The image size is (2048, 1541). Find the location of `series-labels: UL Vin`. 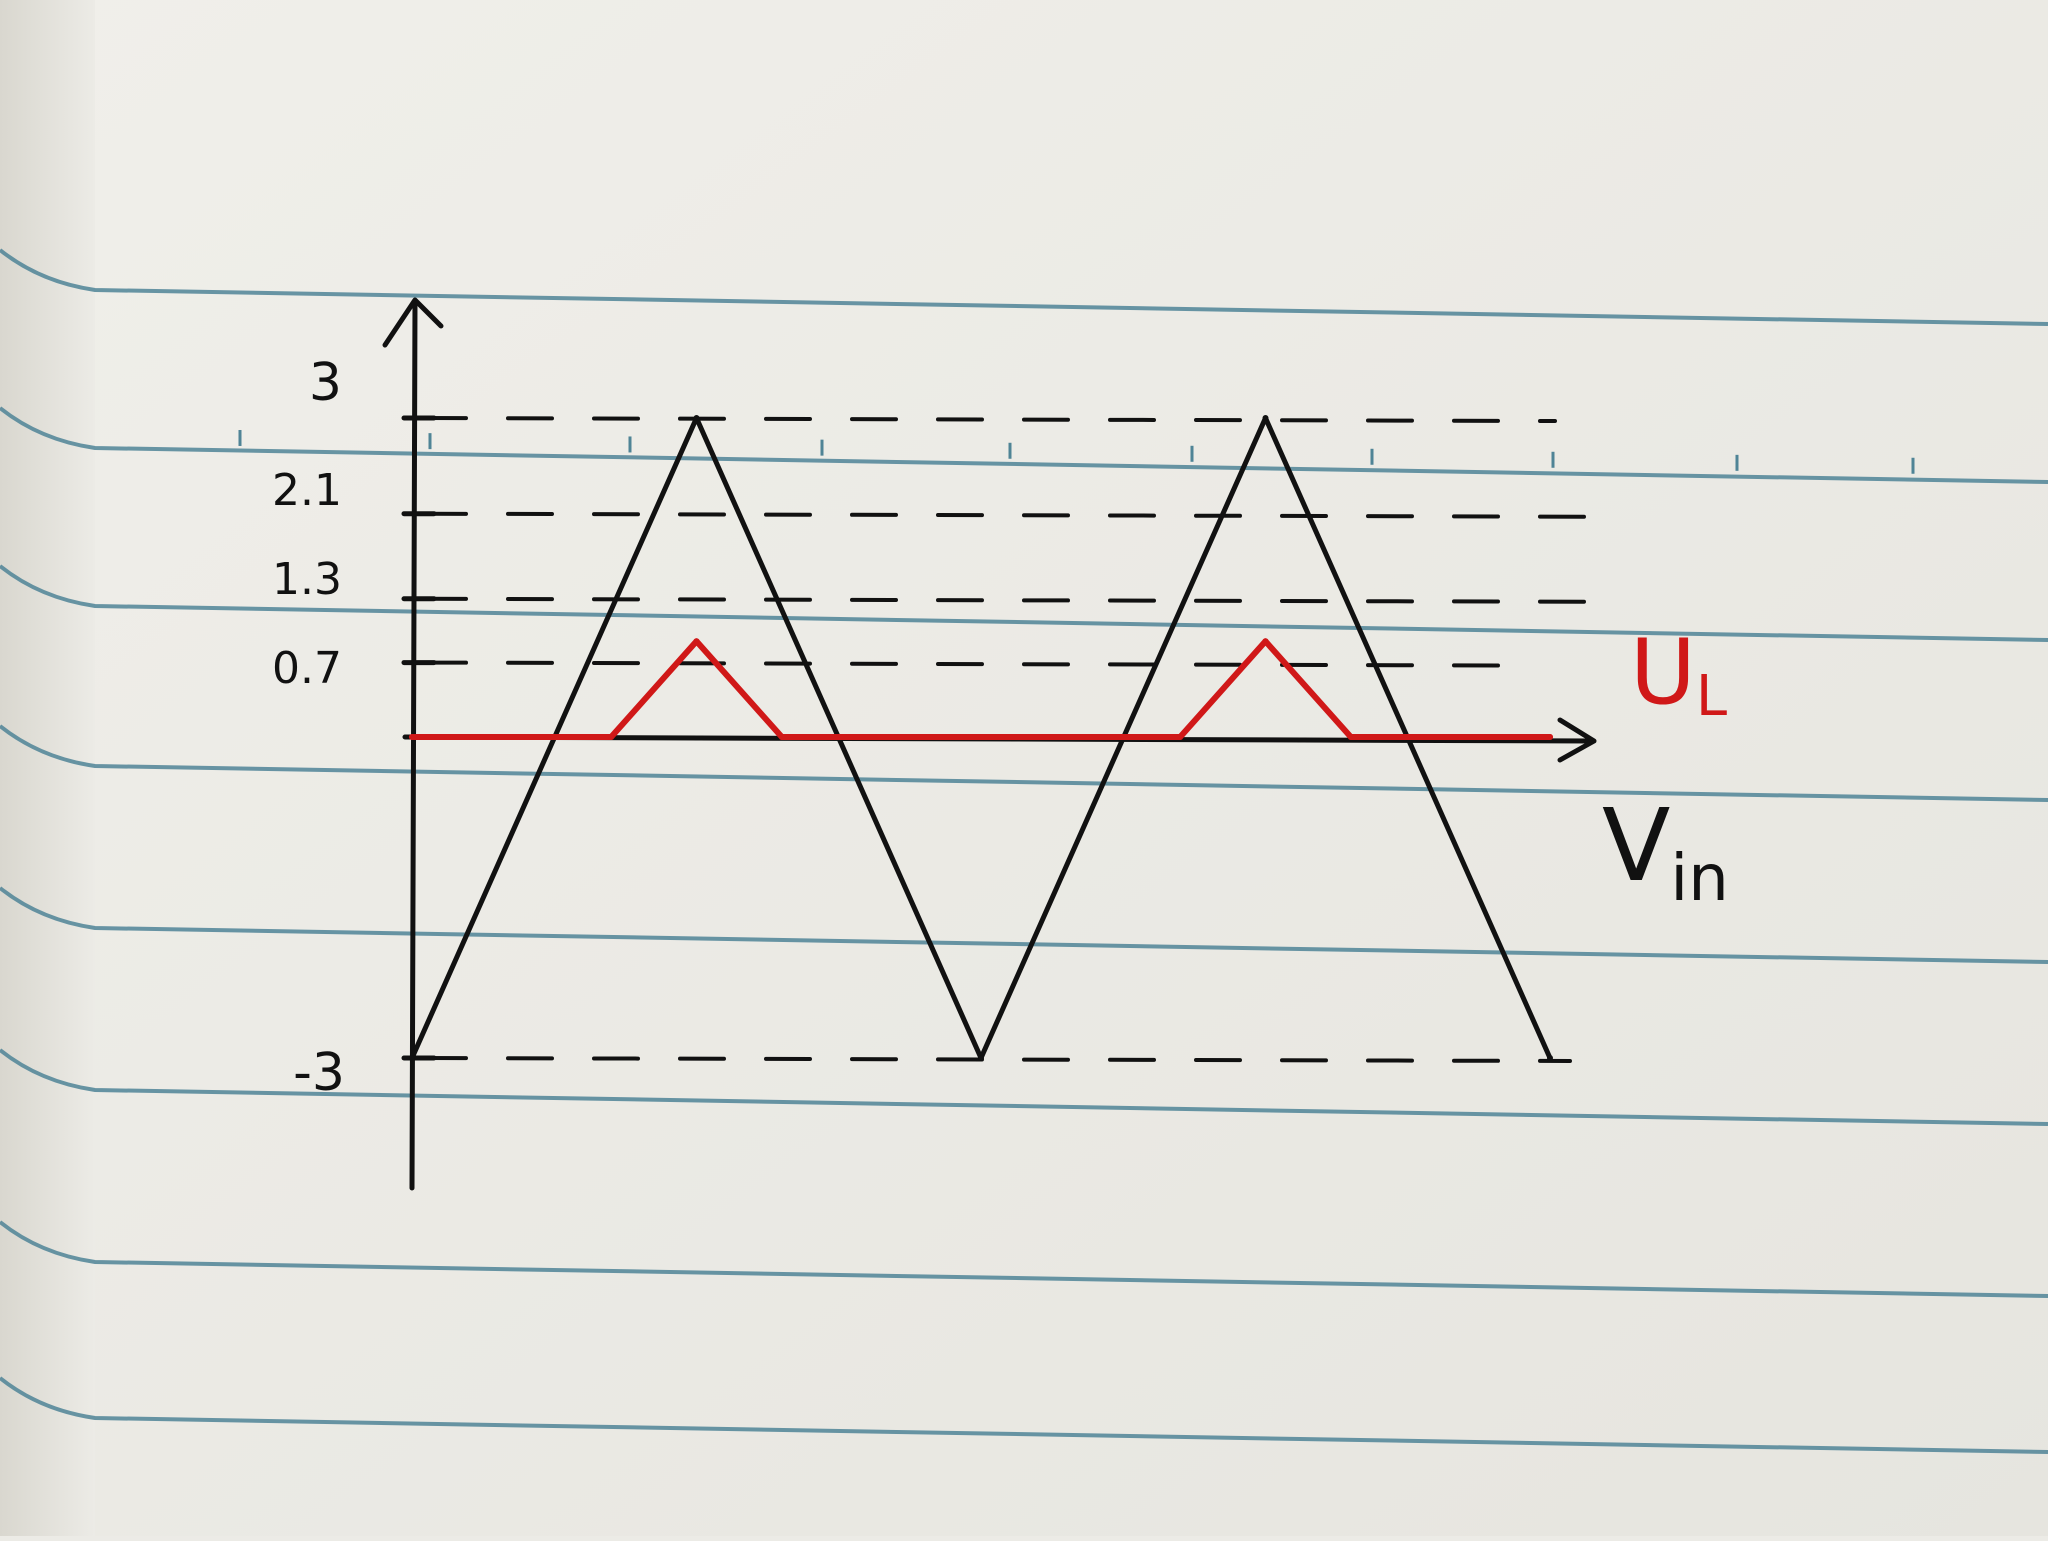

series-labels: UL Vin is located at coordinates (1665, 768).